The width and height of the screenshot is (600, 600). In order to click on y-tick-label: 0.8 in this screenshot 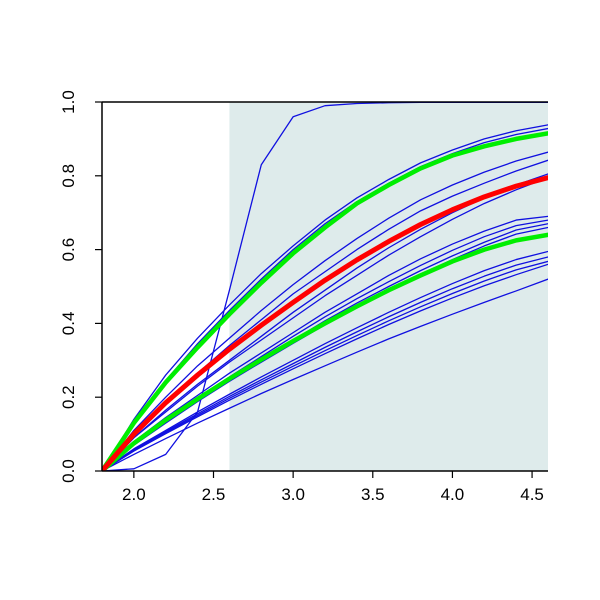, I will do `click(68, 176)`.